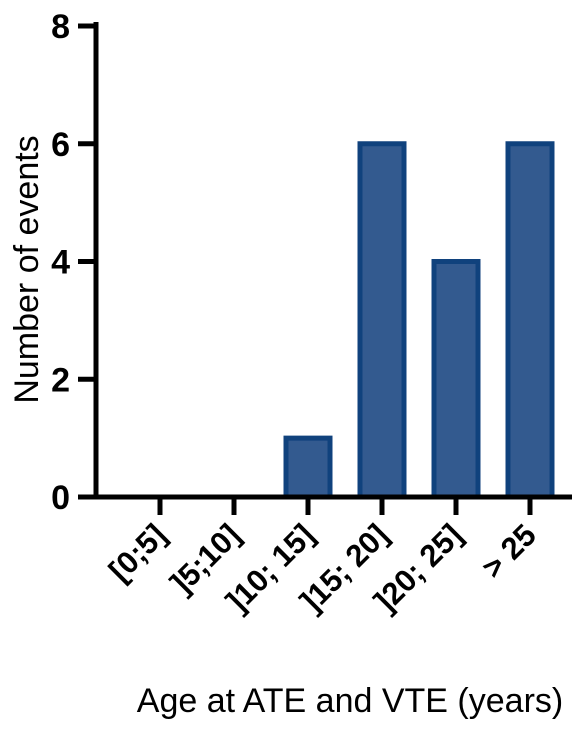 This screenshot has height=738, width=585. What do you see at coordinates (60, 263) in the screenshot?
I see `y-tick-label: 4` at bounding box center [60, 263].